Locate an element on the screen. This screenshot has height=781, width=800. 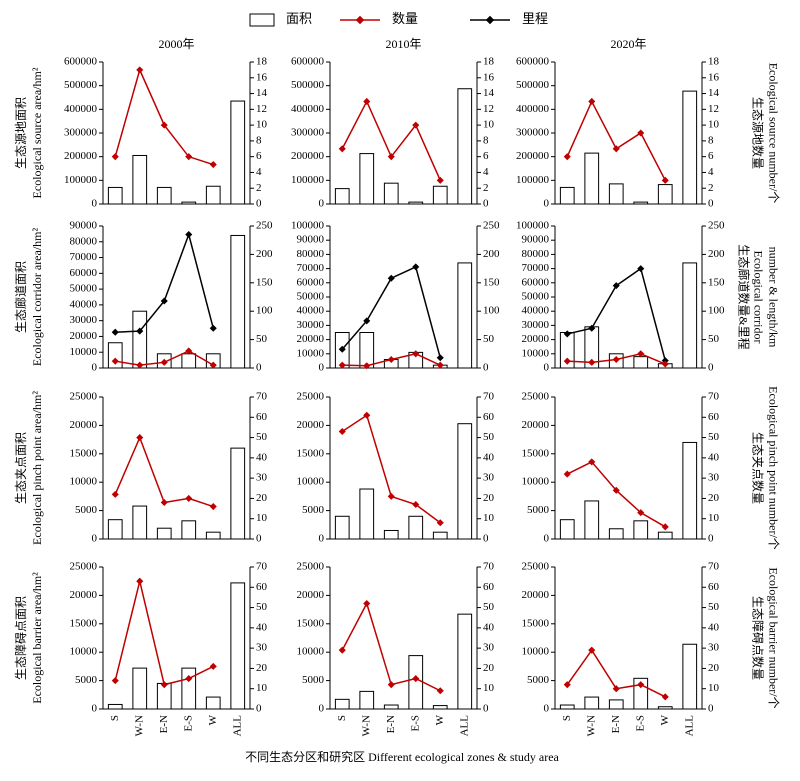
y-axis-label: 生态源地面积 is located at coordinates (21, 133).